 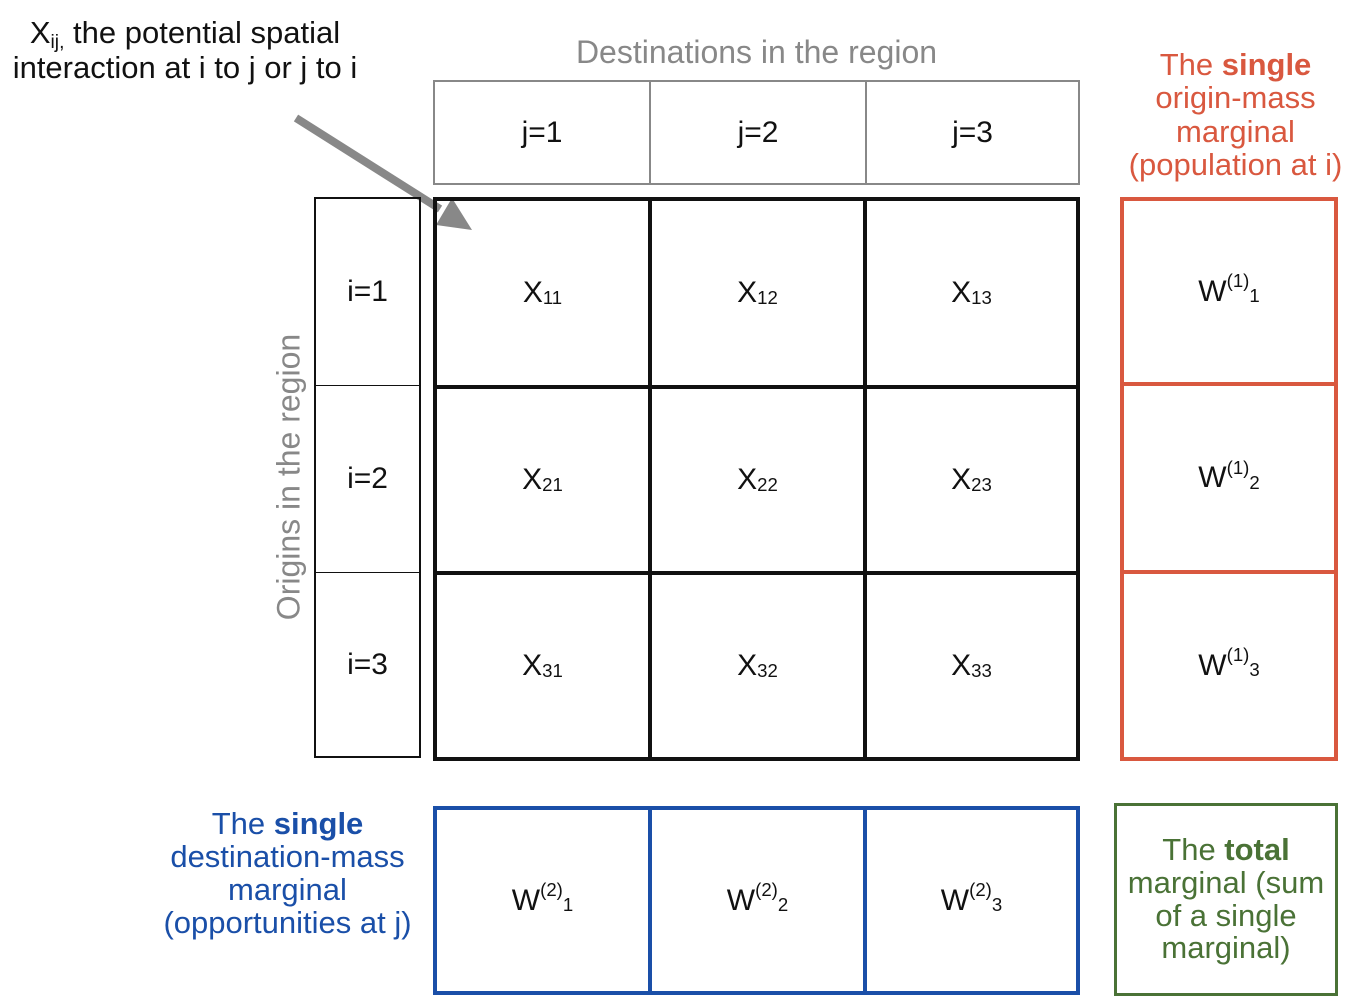 What do you see at coordinates (759, 900) in the screenshot?
I see `destination-marginal-cell-2: W (2) 2` at bounding box center [759, 900].